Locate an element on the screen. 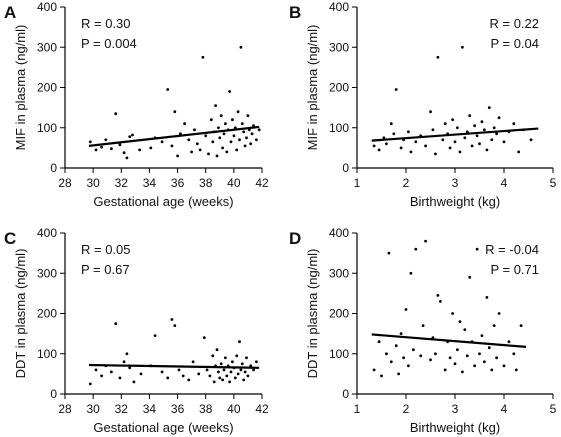 The height and width of the screenshot is (437, 561). x-tick-label: 4 is located at coordinates (504, 409).